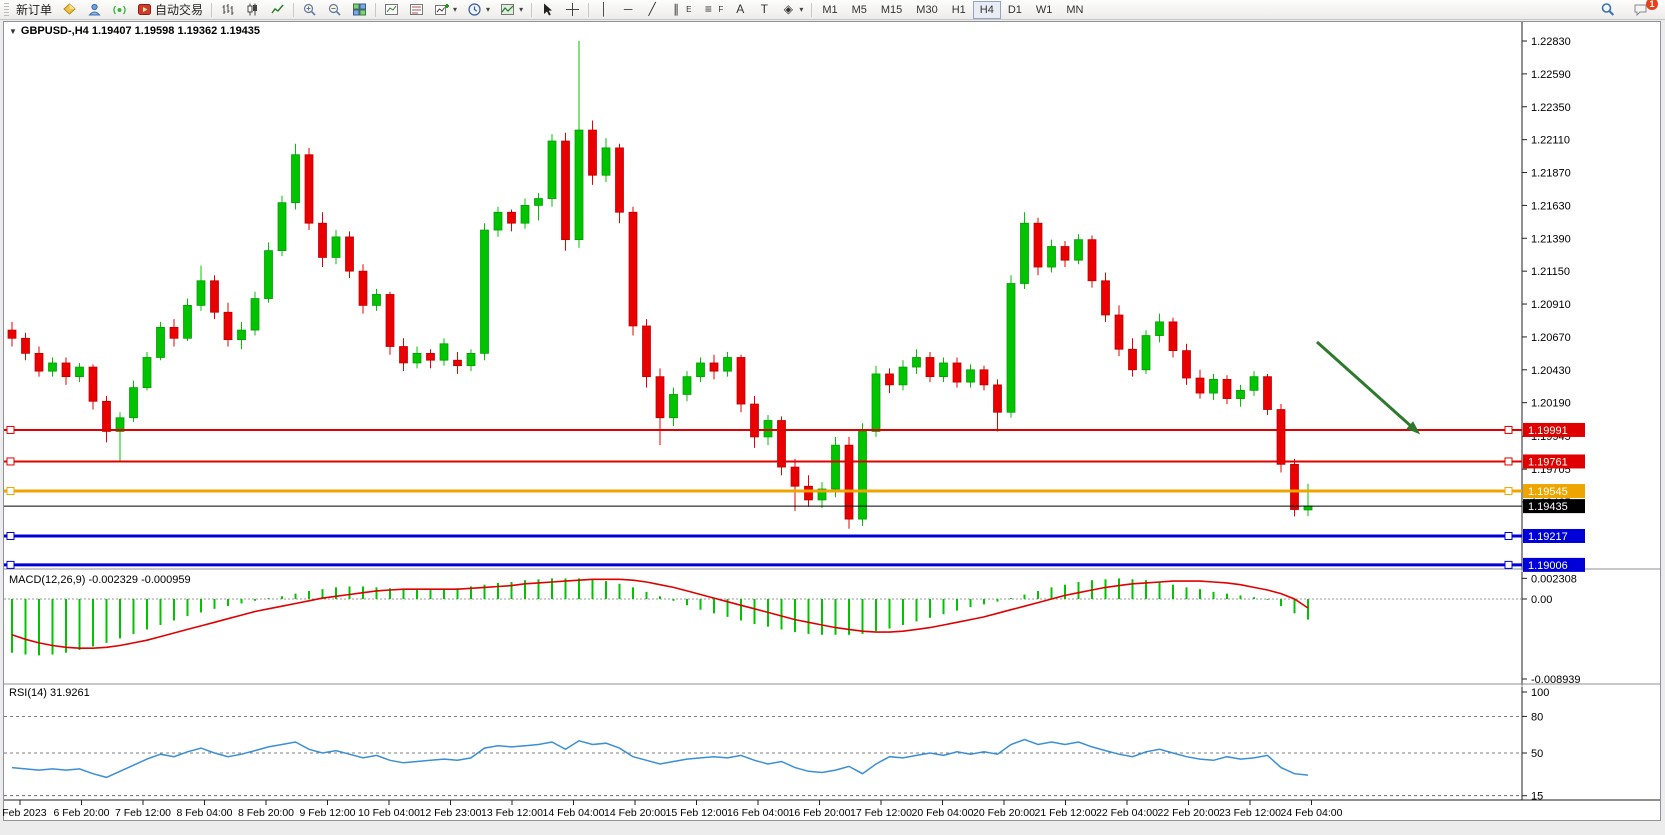  I want to click on signals-button, so click(119, 10).